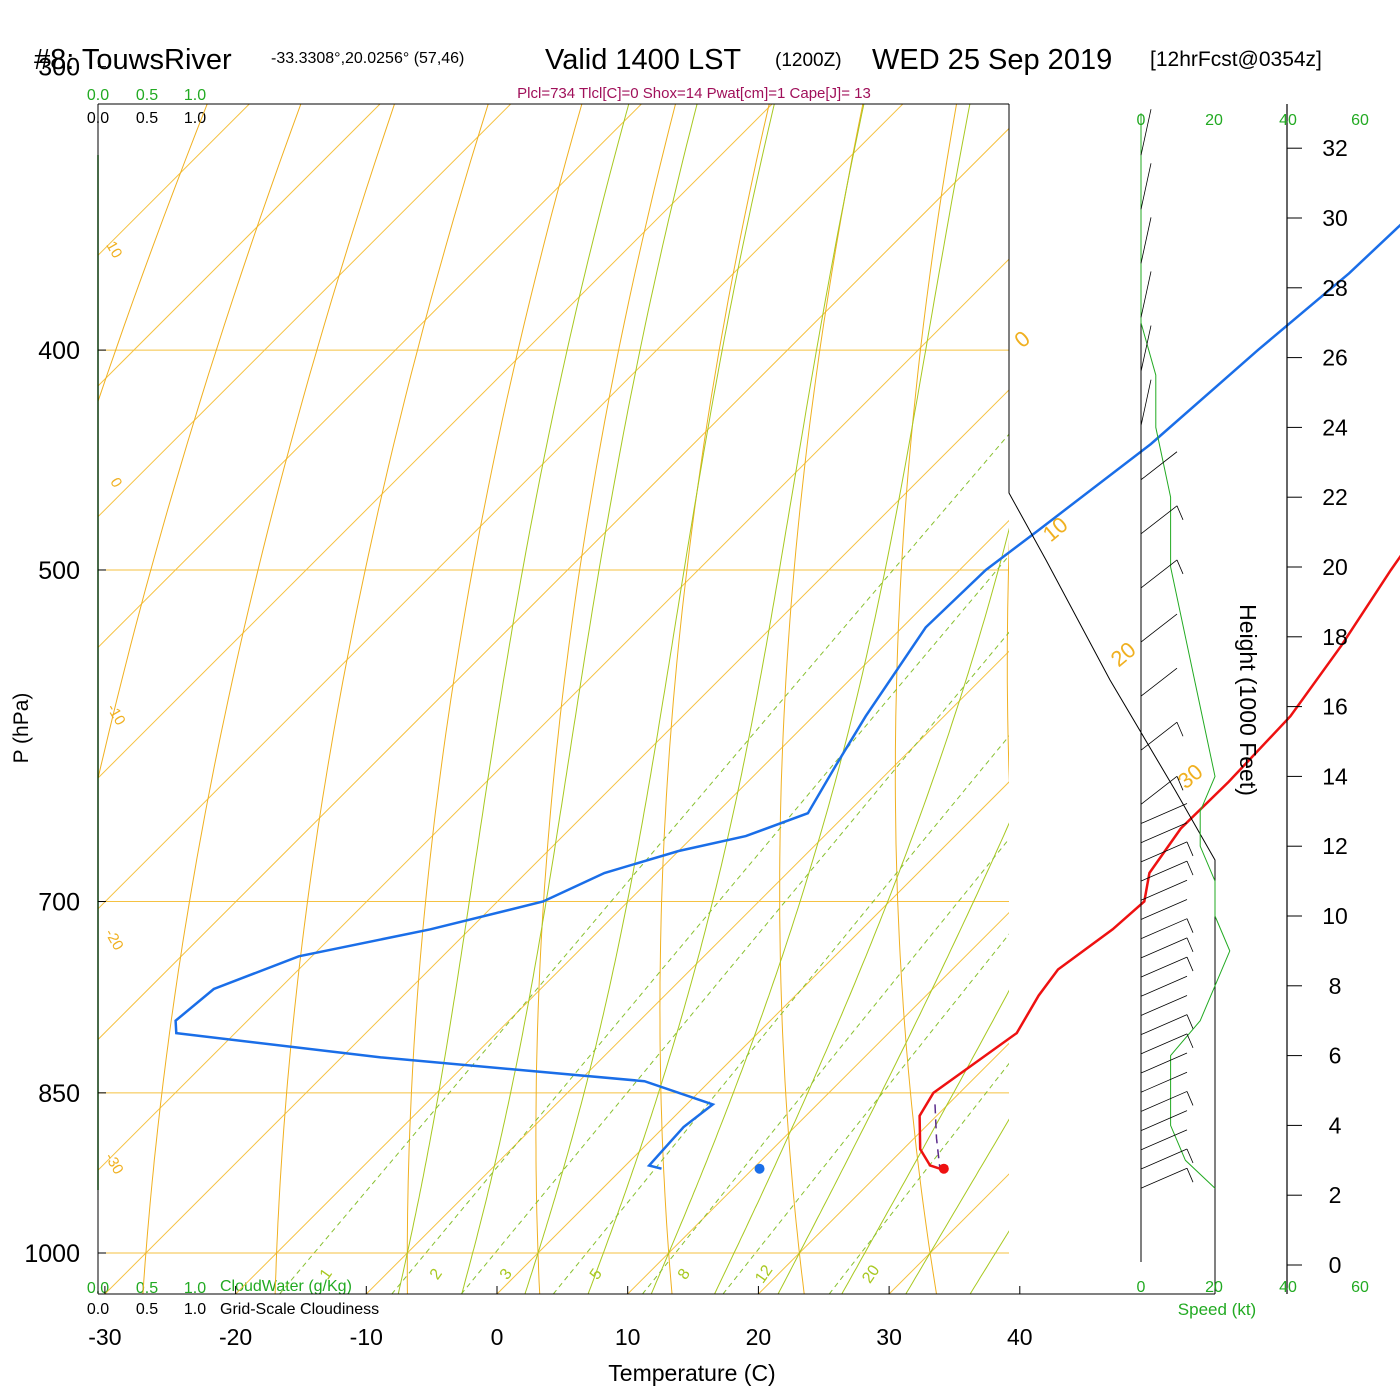 The height and width of the screenshot is (1400, 1400). Describe the element at coordinates (1360, 1287) in the screenshot. I see `wind-bottom-tick: 60` at that location.